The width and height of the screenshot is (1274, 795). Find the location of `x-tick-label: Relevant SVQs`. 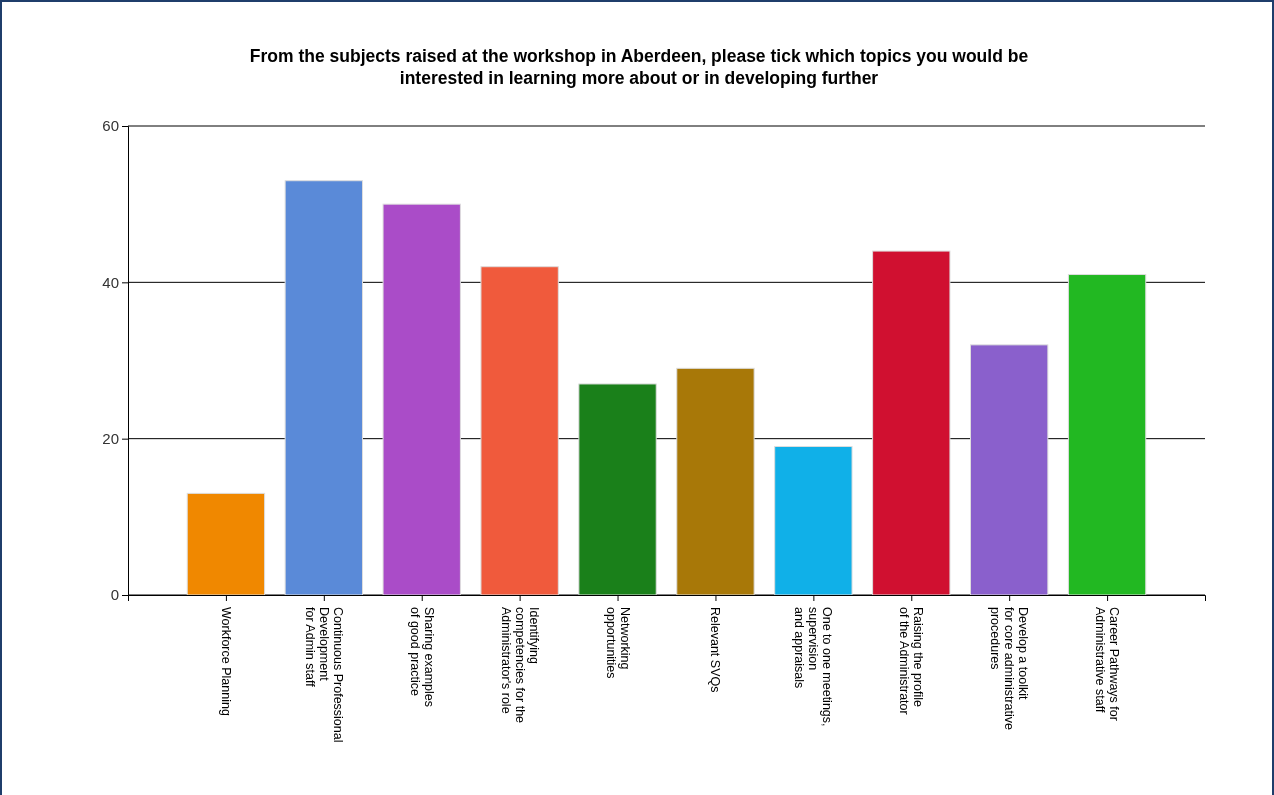

x-tick-label: Relevant SVQs is located at coordinates (715, 650).